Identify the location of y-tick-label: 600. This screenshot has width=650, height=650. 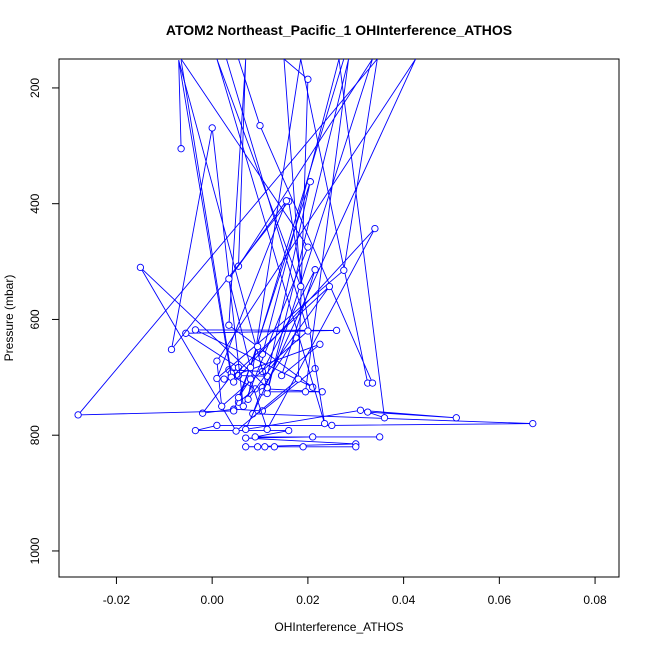
(35, 319).